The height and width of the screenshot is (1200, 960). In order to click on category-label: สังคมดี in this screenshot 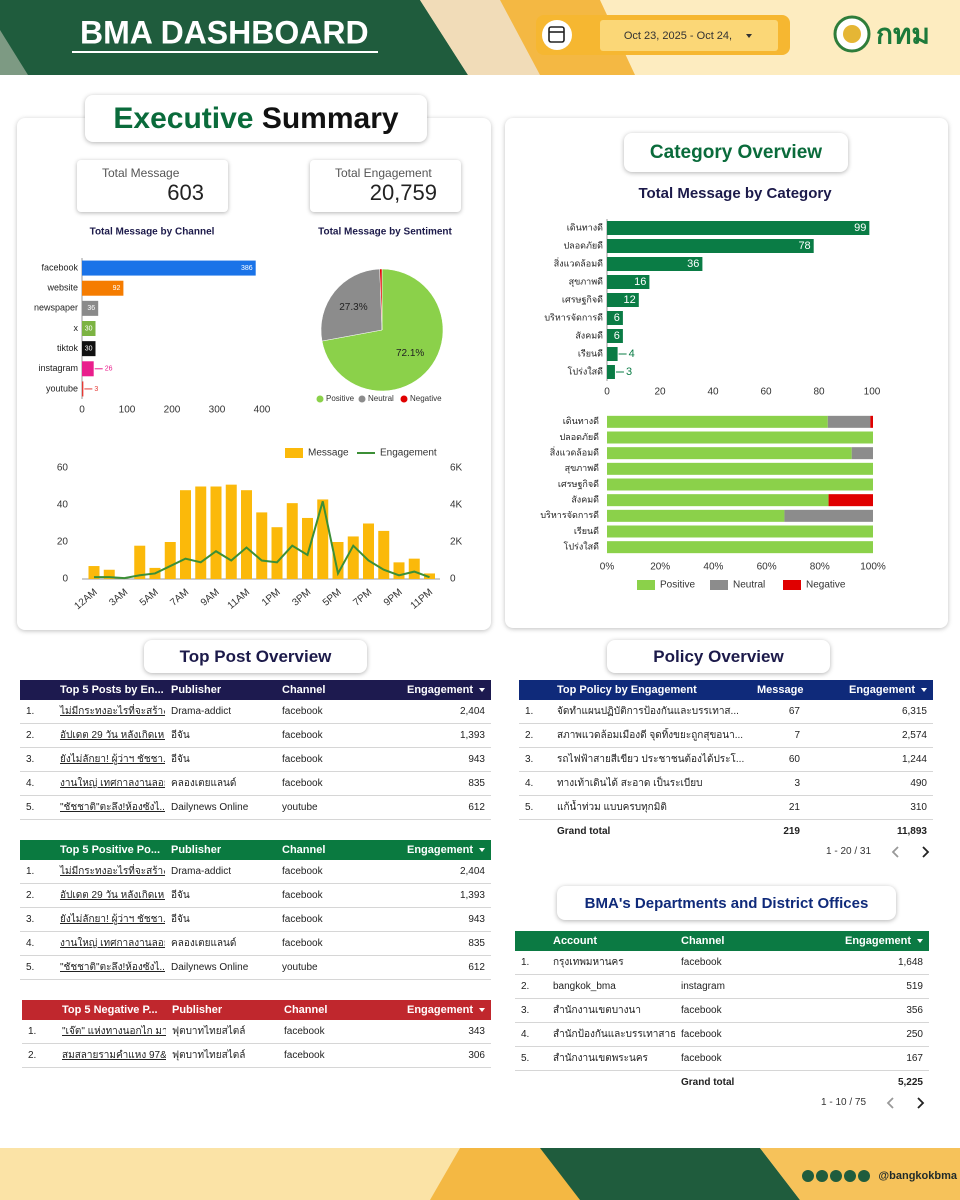, I will do `click(589, 335)`.